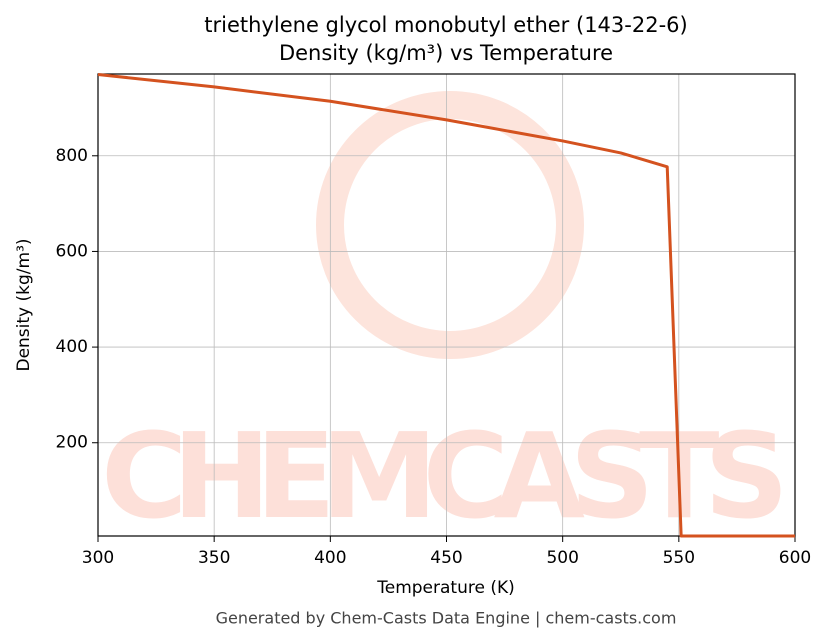 Image resolution: width=830 pixels, height=644 pixels. Describe the element at coordinates (330, 558) in the screenshot. I see `x-tick-label: 400` at that location.